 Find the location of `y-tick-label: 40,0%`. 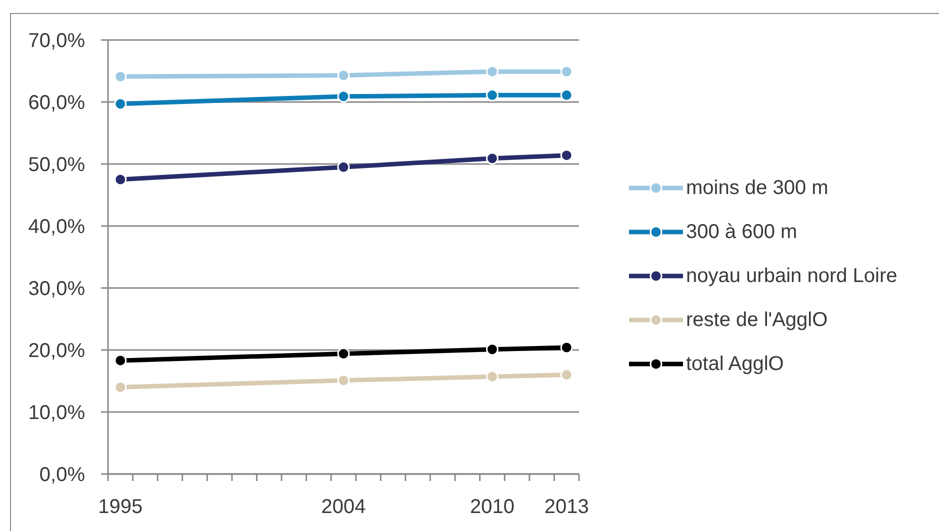

y-tick-label: 40,0% is located at coordinates (57, 227).